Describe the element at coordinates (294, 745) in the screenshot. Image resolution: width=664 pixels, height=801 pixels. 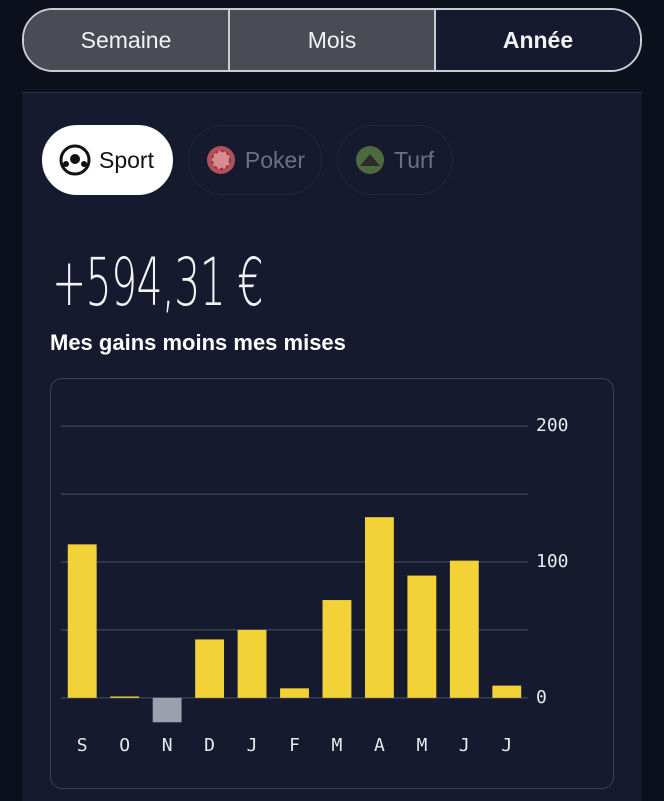
I see `x-tick-label: F` at that location.